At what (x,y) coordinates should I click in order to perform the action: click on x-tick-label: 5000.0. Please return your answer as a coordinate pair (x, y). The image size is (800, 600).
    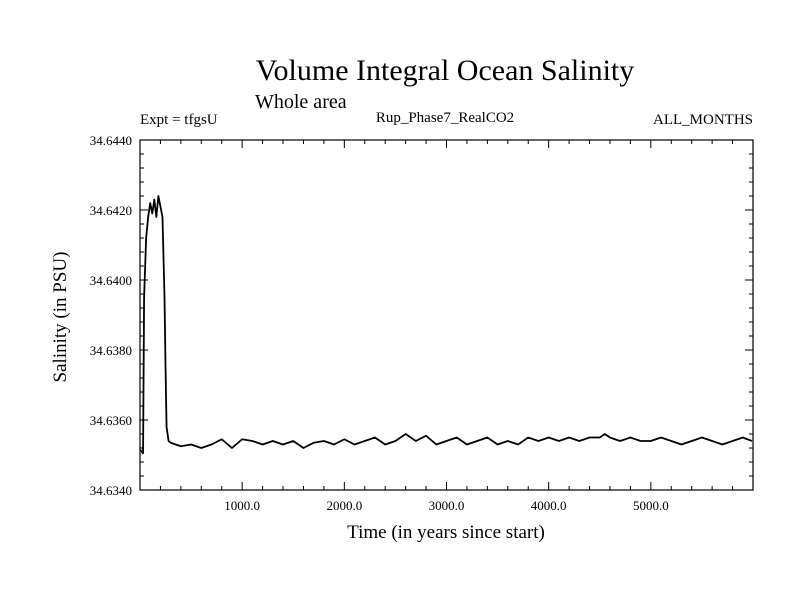
    Looking at the image, I should click on (651, 505).